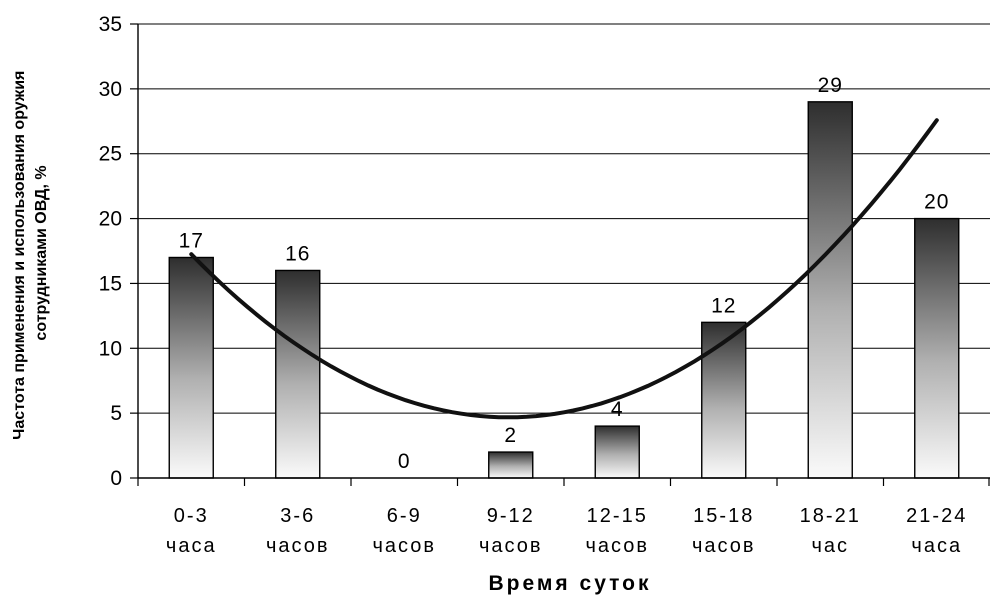 This screenshot has height=603, width=990. I want to click on y-tick-label: 30, so click(110, 89).